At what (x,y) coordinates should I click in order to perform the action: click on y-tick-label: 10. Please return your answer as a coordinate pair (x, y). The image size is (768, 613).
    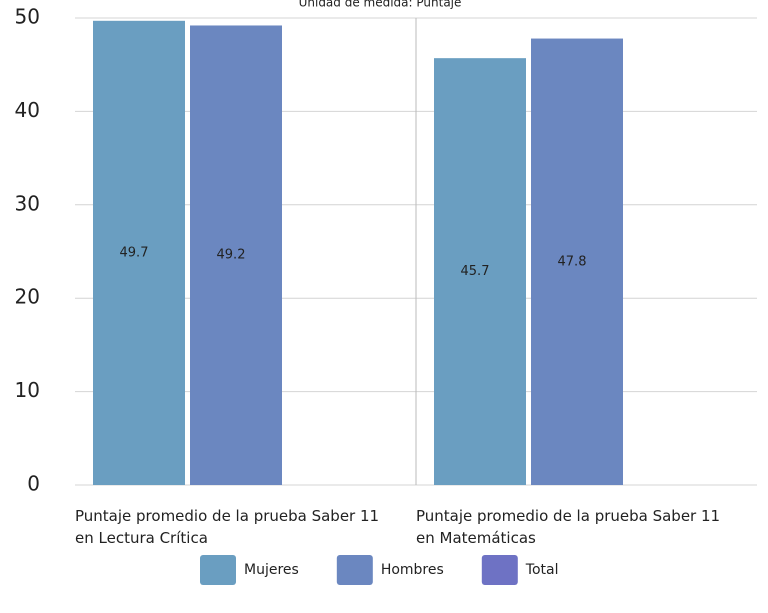
    Looking at the image, I should click on (27, 390).